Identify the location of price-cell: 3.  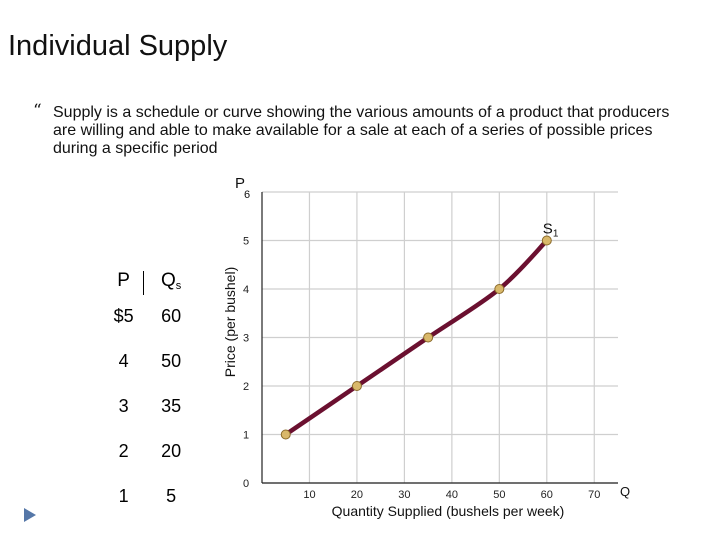
(123, 406).